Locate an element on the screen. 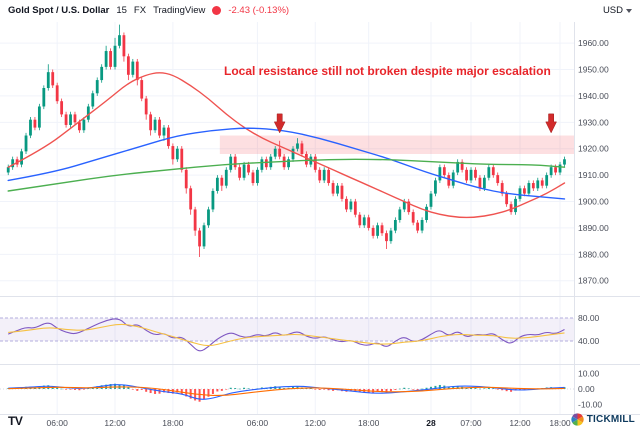 This screenshot has width=640, height=434. ma-slow-green is located at coordinates (286, 175).